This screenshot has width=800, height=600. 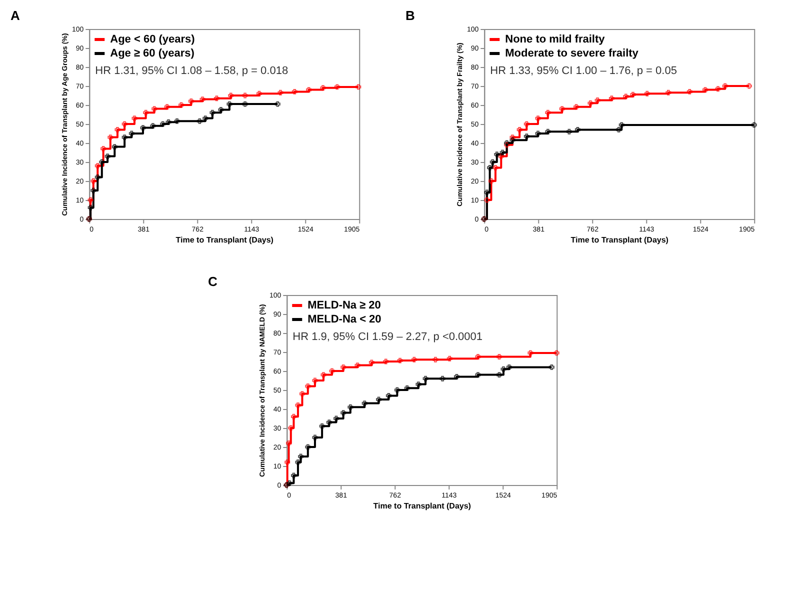 What do you see at coordinates (555, 40) in the screenshot?
I see `legend-label: None to mild frailty` at bounding box center [555, 40].